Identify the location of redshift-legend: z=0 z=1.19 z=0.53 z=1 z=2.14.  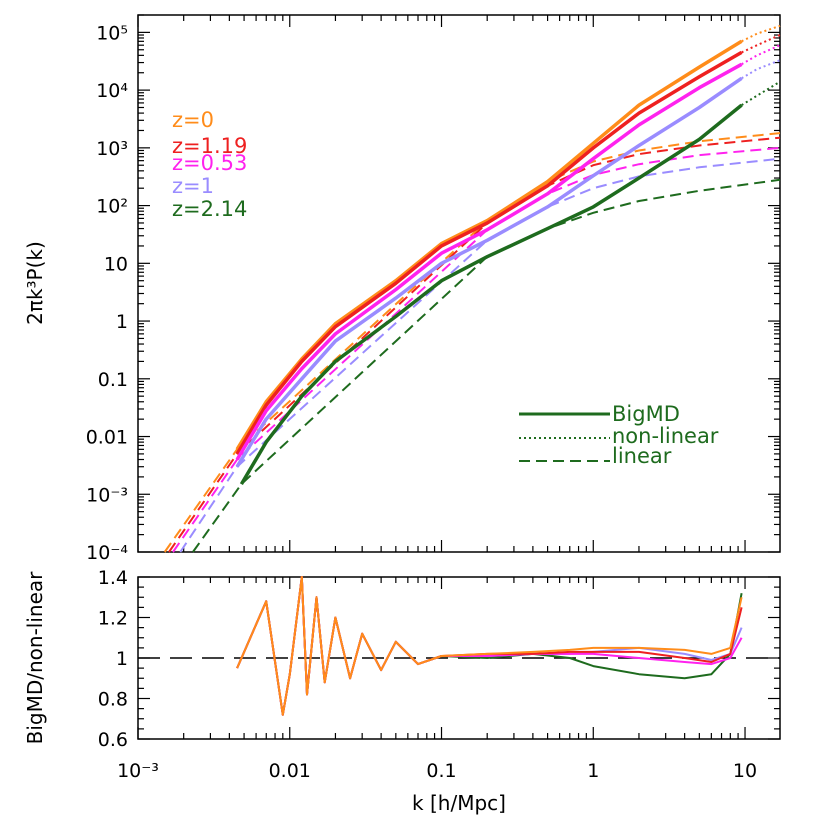
(209, 164).